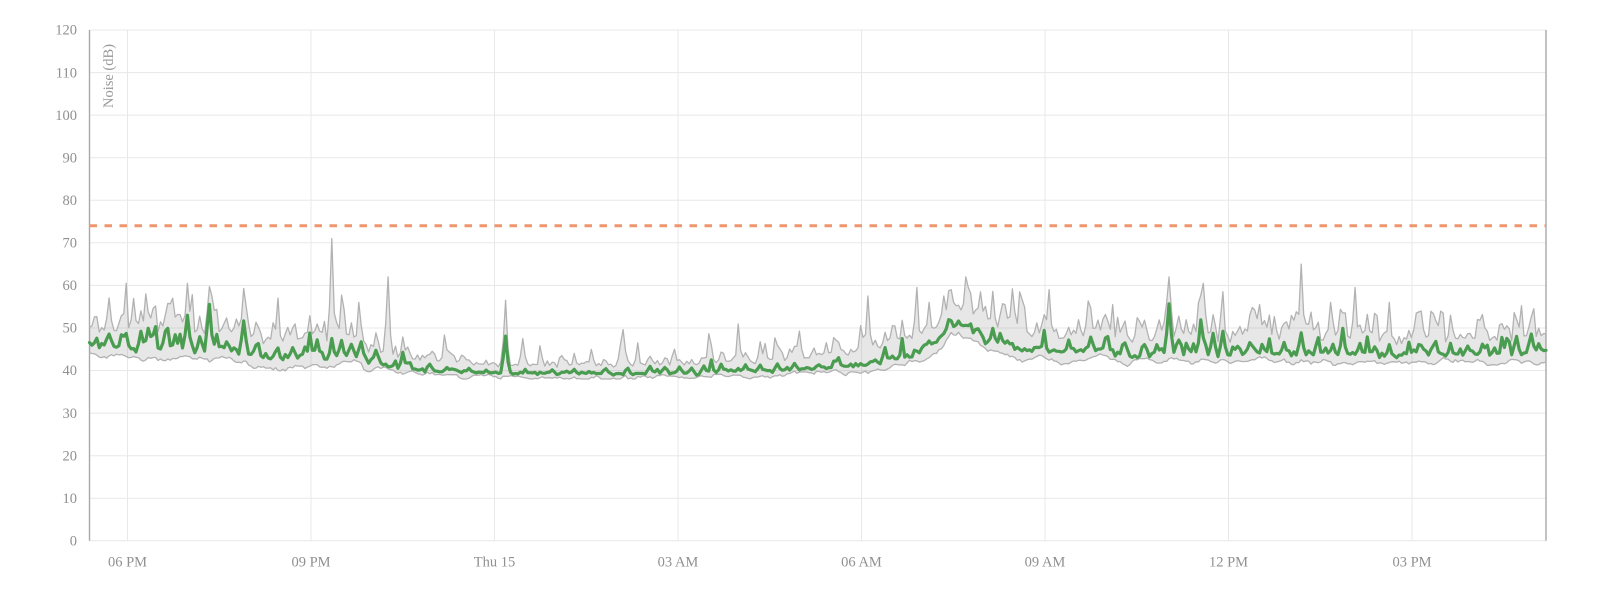 The width and height of the screenshot is (1600, 607). Describe the element at coordinates (70, 201) in the screenshot. I see `svg-text: 80` at that location.